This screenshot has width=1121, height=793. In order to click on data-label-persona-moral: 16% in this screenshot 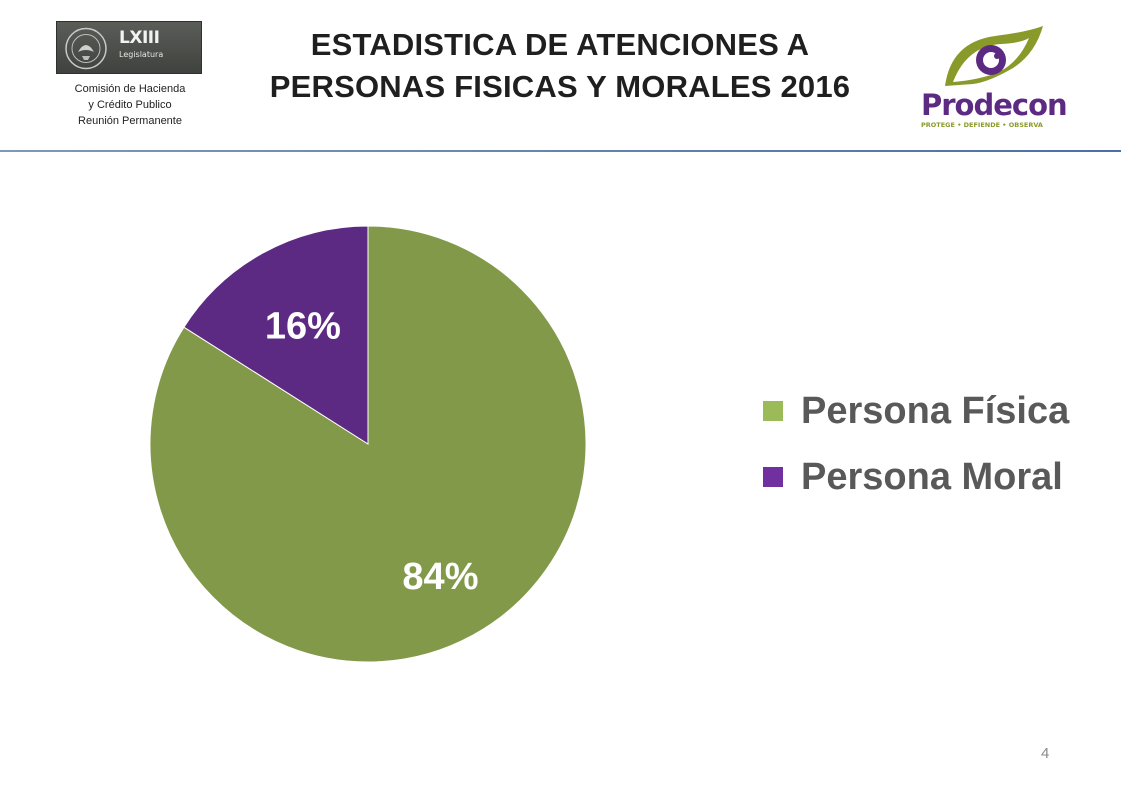, I will do `click(303, 327)`.